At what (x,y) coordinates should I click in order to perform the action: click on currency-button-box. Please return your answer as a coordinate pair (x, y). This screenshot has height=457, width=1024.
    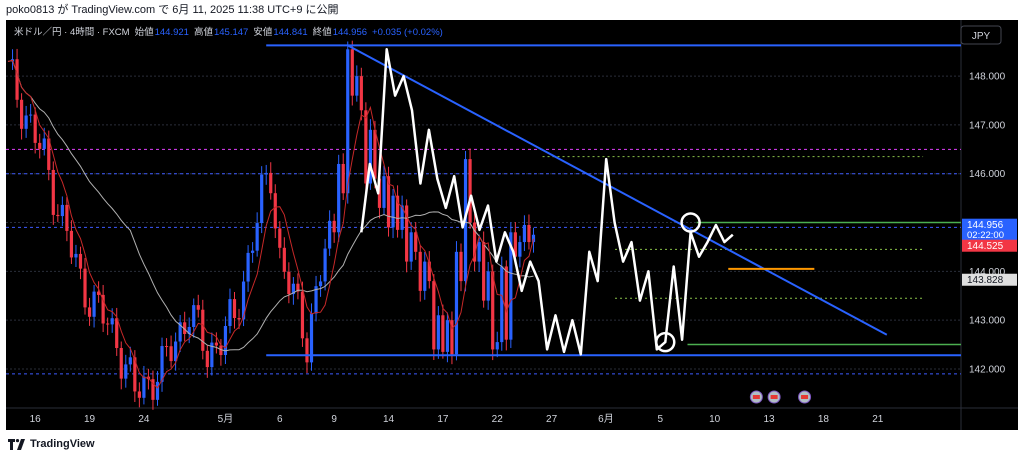
    Looking at the image, I should click on (981, 35).